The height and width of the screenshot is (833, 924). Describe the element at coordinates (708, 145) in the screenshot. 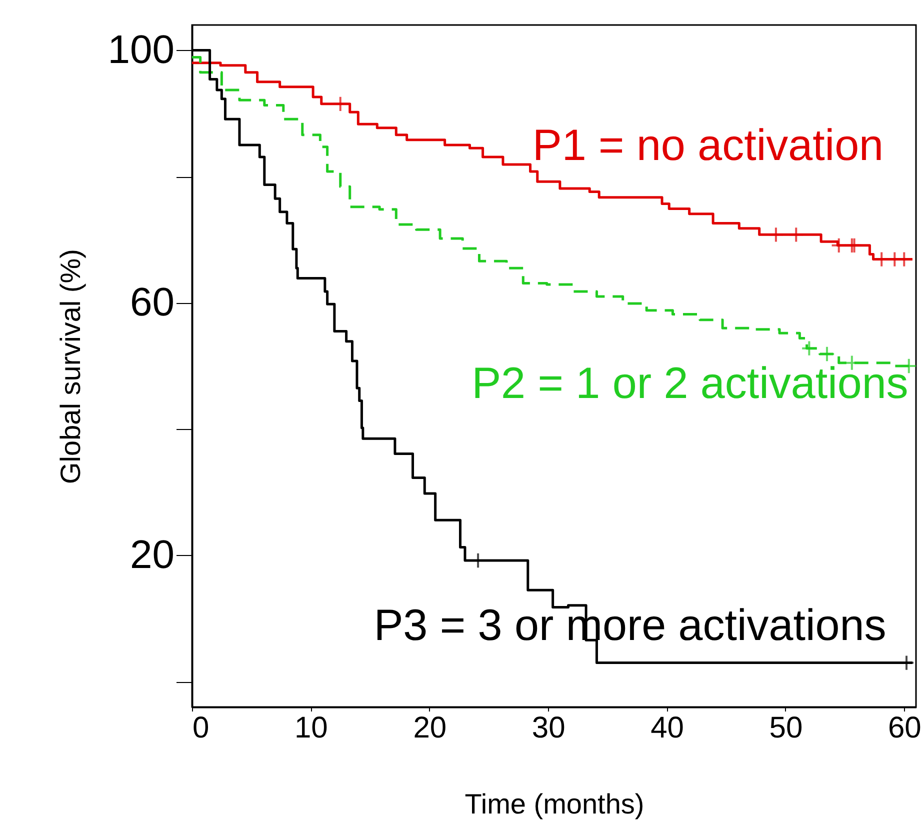

I see `series-label: P1 = no activation` at that location.